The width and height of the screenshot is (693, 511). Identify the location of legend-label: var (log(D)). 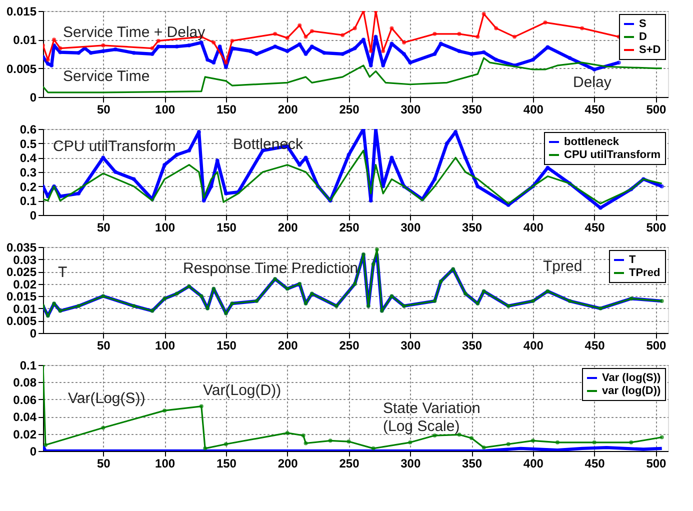
(631, 391).